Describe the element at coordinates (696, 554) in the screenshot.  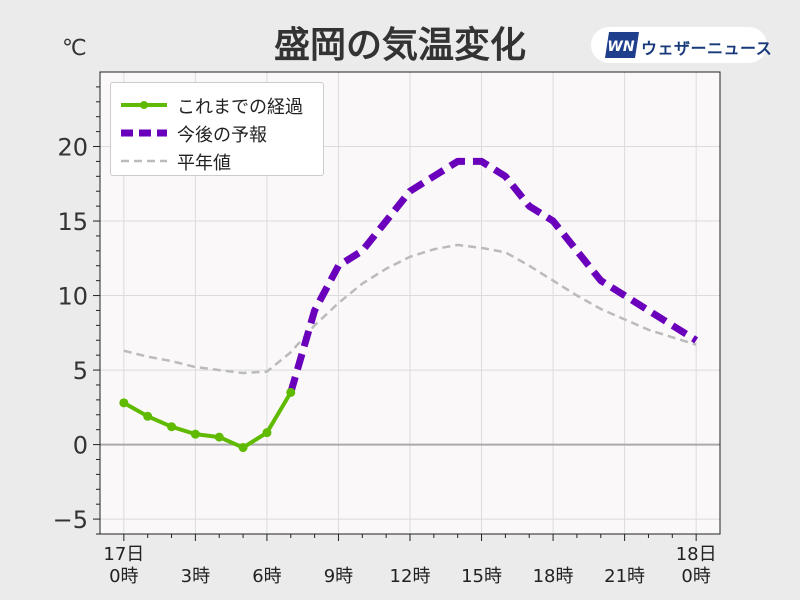
I see `x-tick-label-day: 18日` at that location.